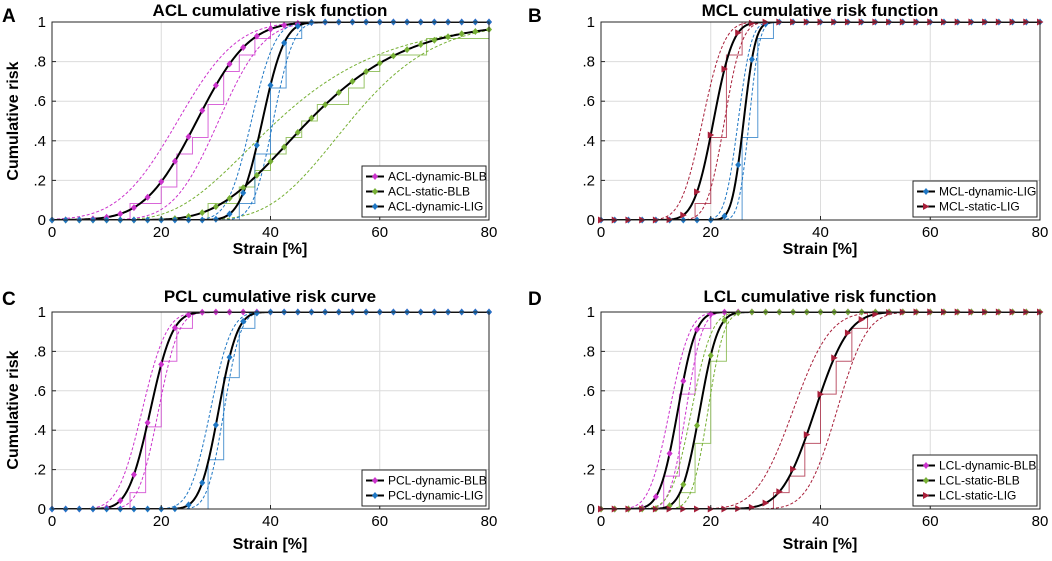  Describe the element at coordinates (979, 207) in the screenshot. I see `legend-label: MCL-static-LIG` at that location.